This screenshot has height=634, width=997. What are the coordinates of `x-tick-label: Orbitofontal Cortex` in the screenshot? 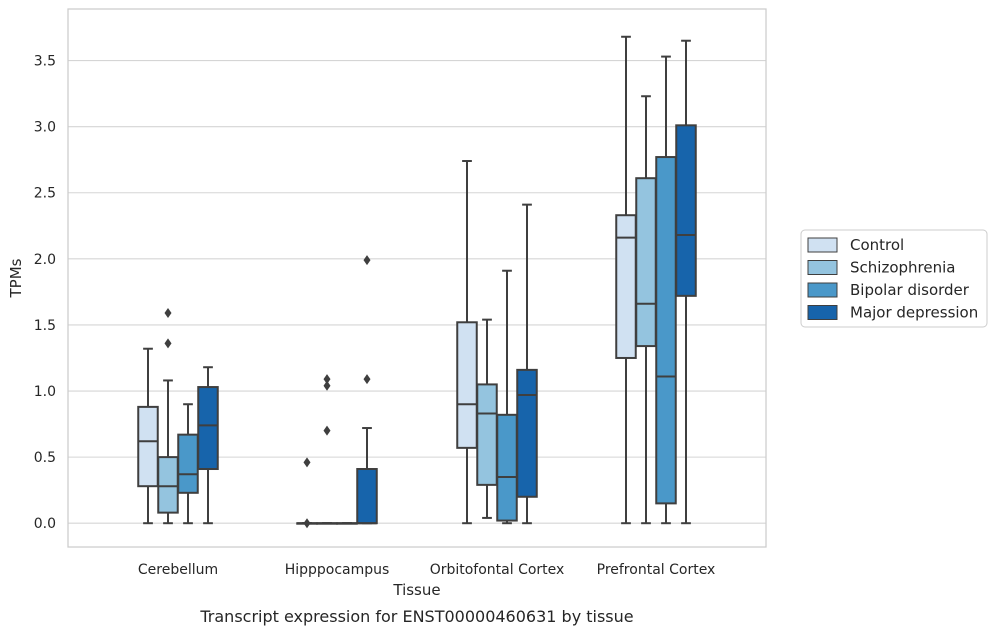 It's located at (497, 570).